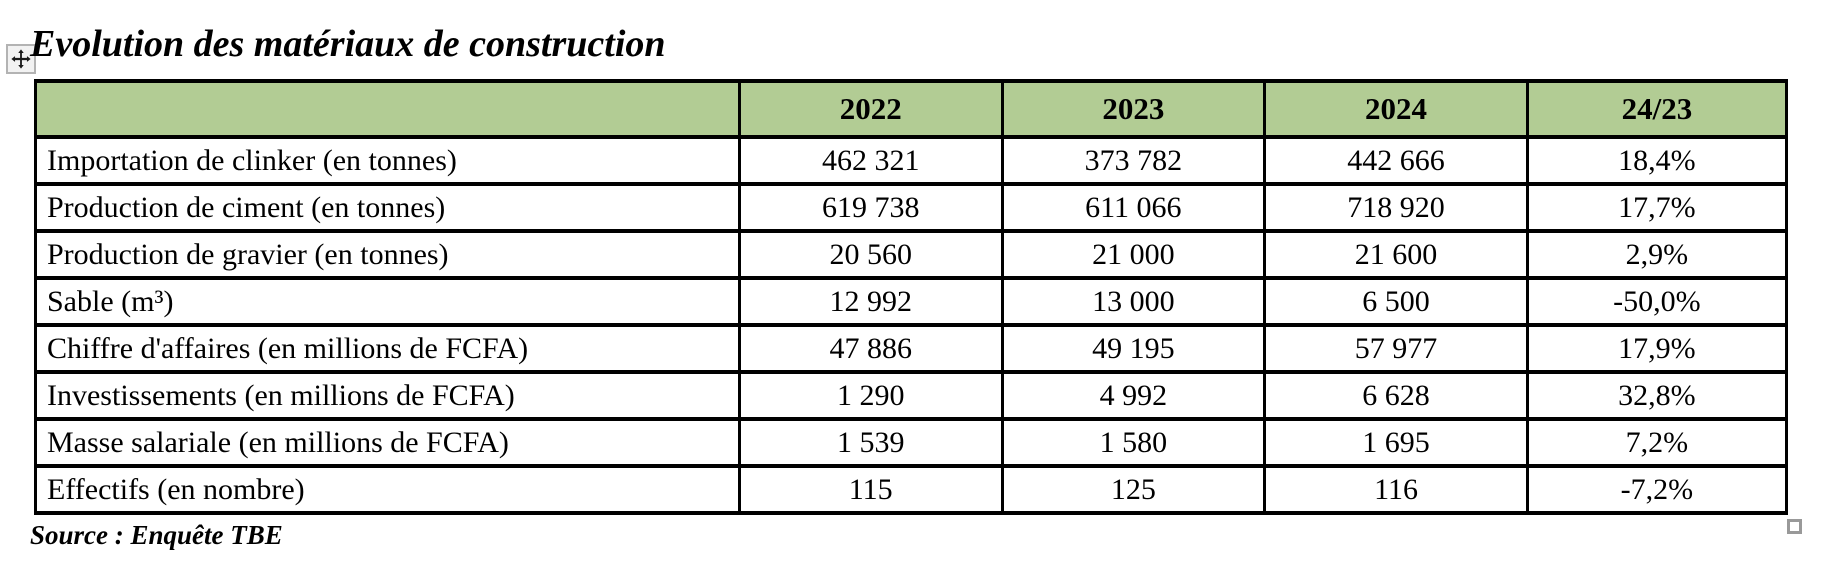  What do you see at coordinates (387, 348) in the screenshot?
I see `row-label: Chiffre d'affaires (en millions de FCFA)` at bounding box center [387, 348].